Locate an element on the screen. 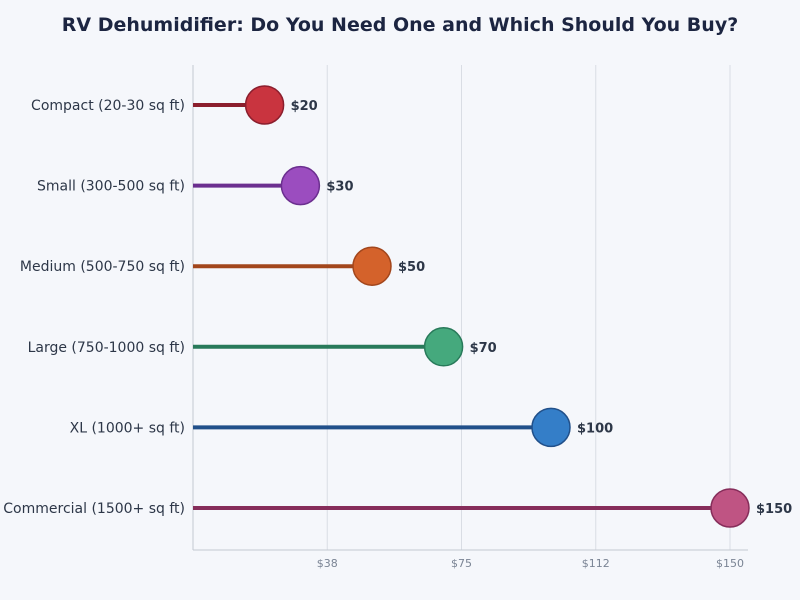 The height and width of the screenshot is (600, 800). value-label-4: $100 is located at coordinates (595, 428).